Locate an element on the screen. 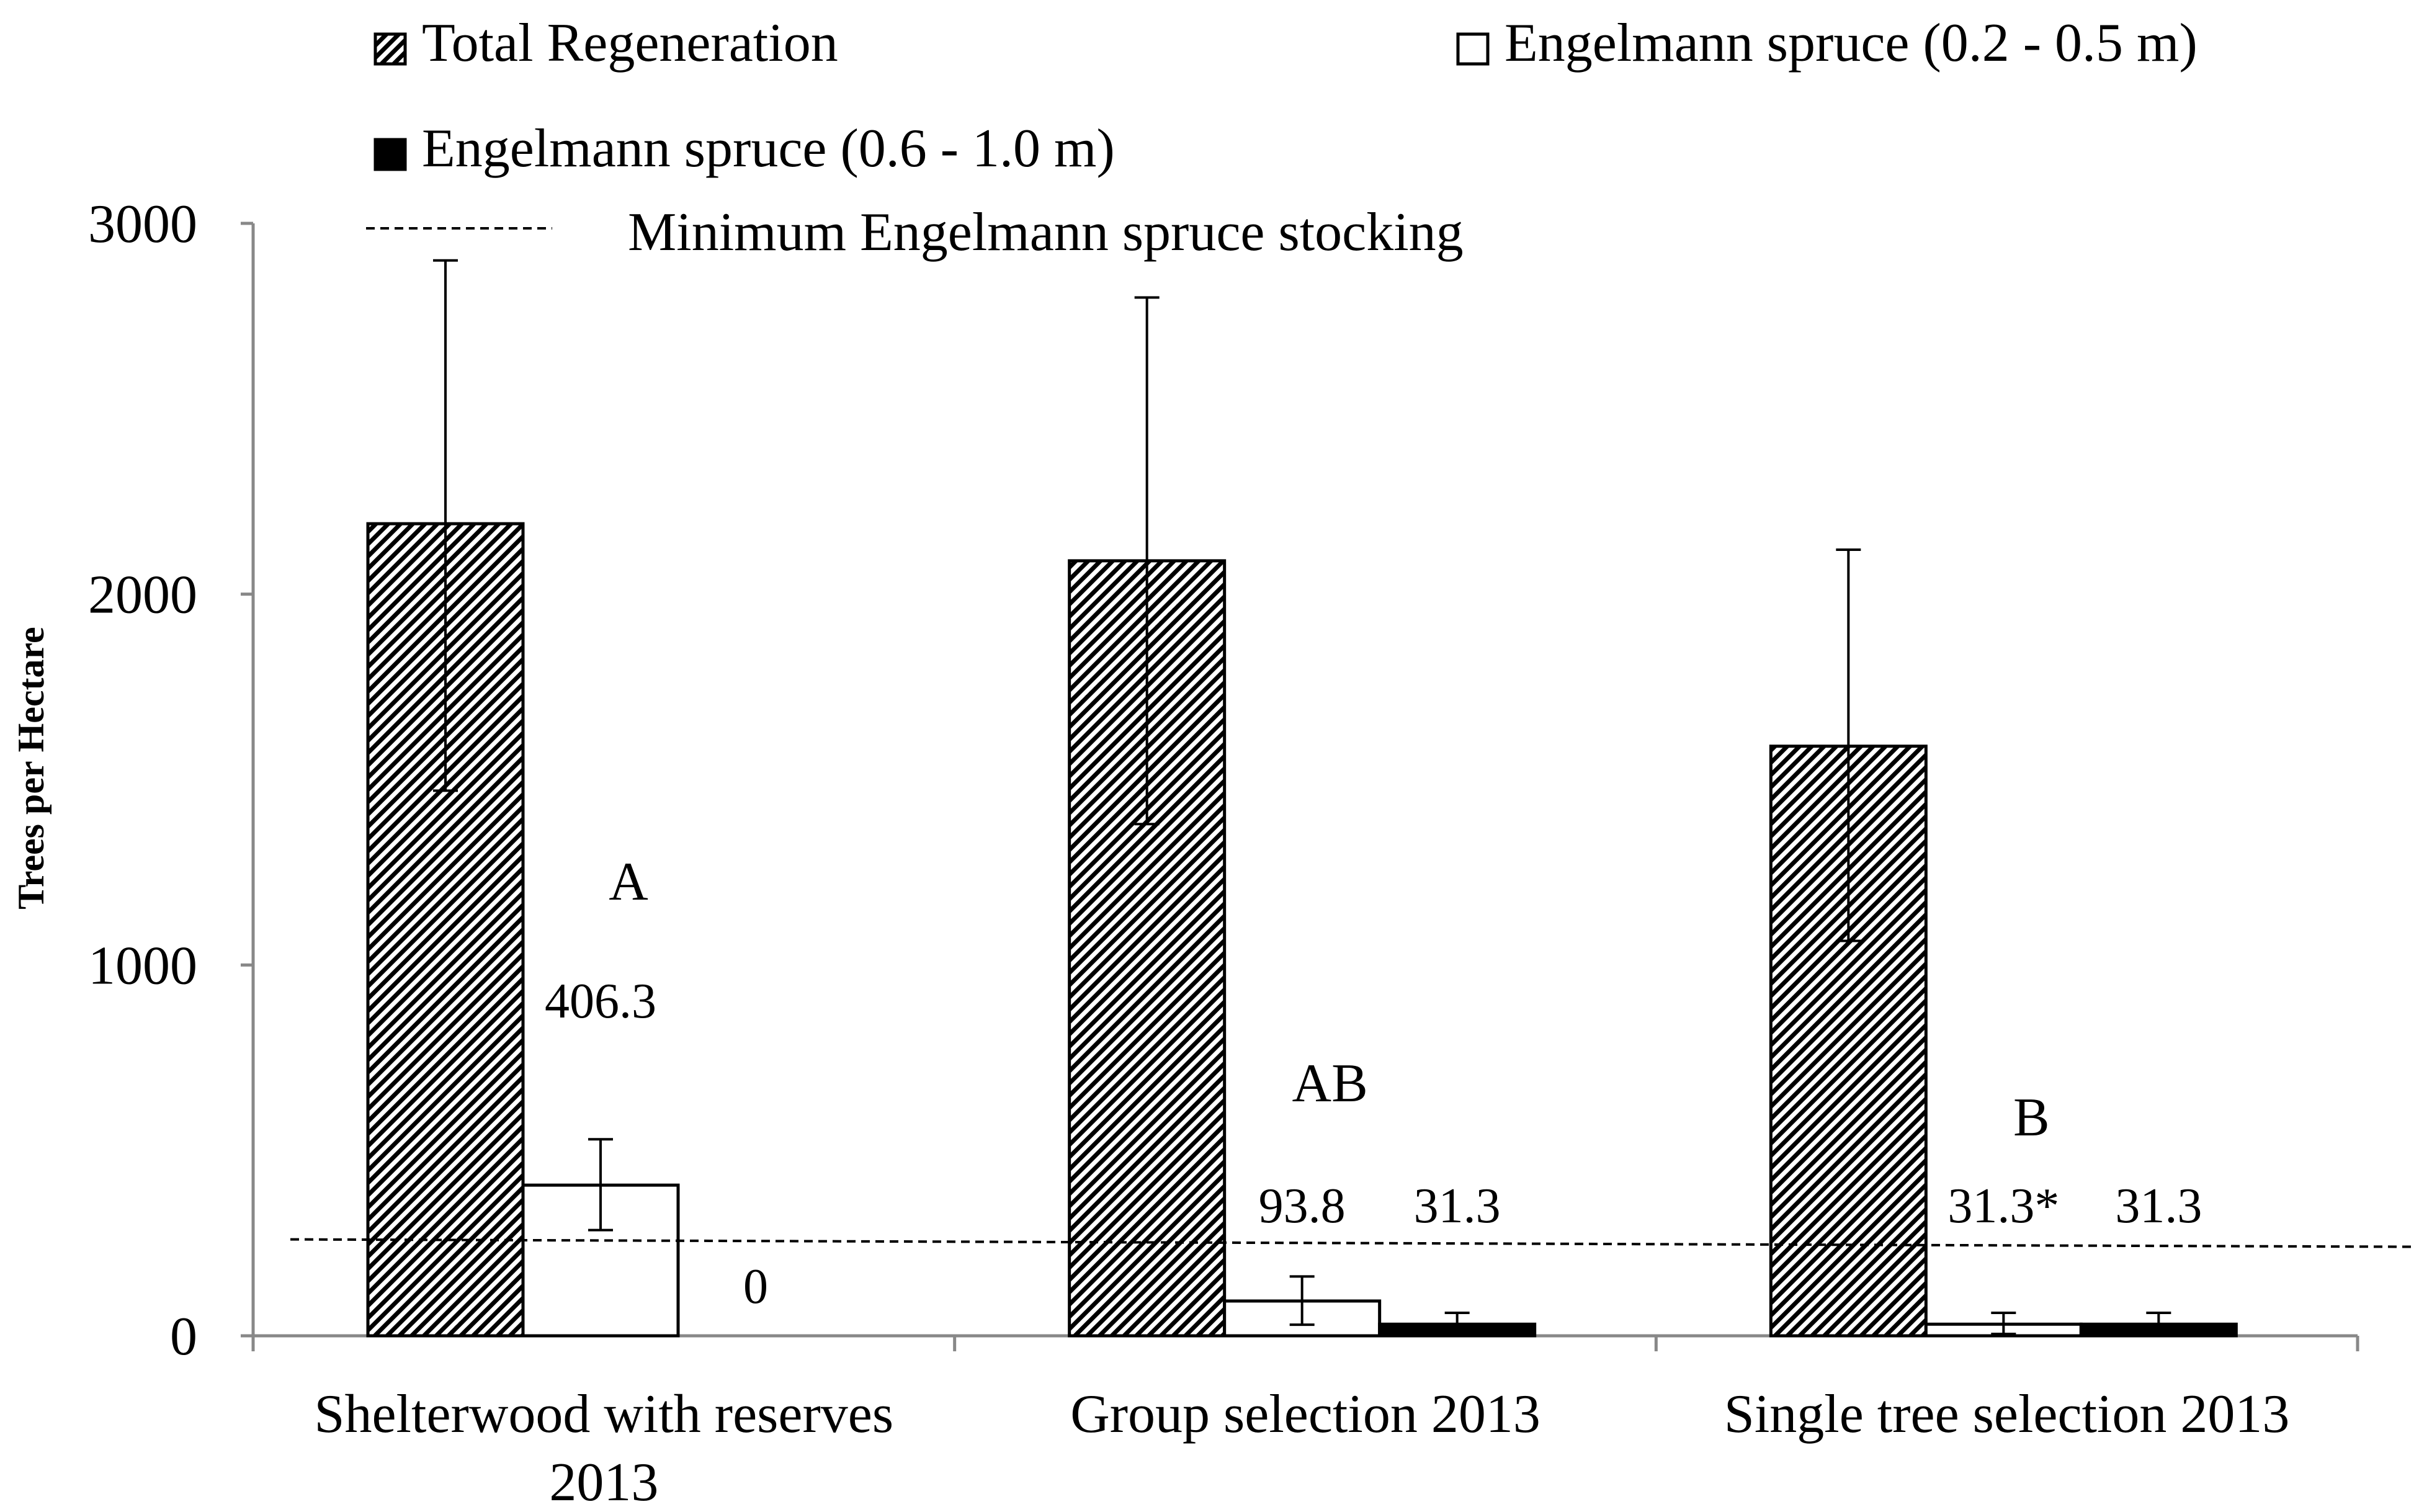 The height and width of the screenshot is (1512, 2419). group-letter: B is located at coordinates (2031, 1118).